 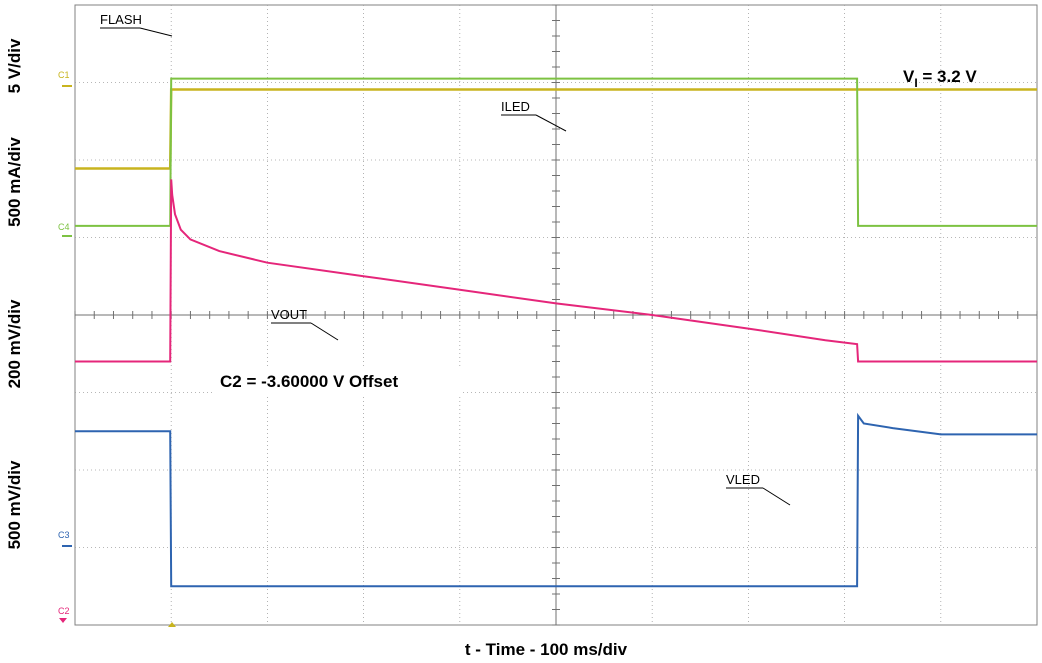 What do you see at coordinates (948, 76) in the screenshot?
I see `vi-rest: = 3.2 V` at bounding box center [948, 76].